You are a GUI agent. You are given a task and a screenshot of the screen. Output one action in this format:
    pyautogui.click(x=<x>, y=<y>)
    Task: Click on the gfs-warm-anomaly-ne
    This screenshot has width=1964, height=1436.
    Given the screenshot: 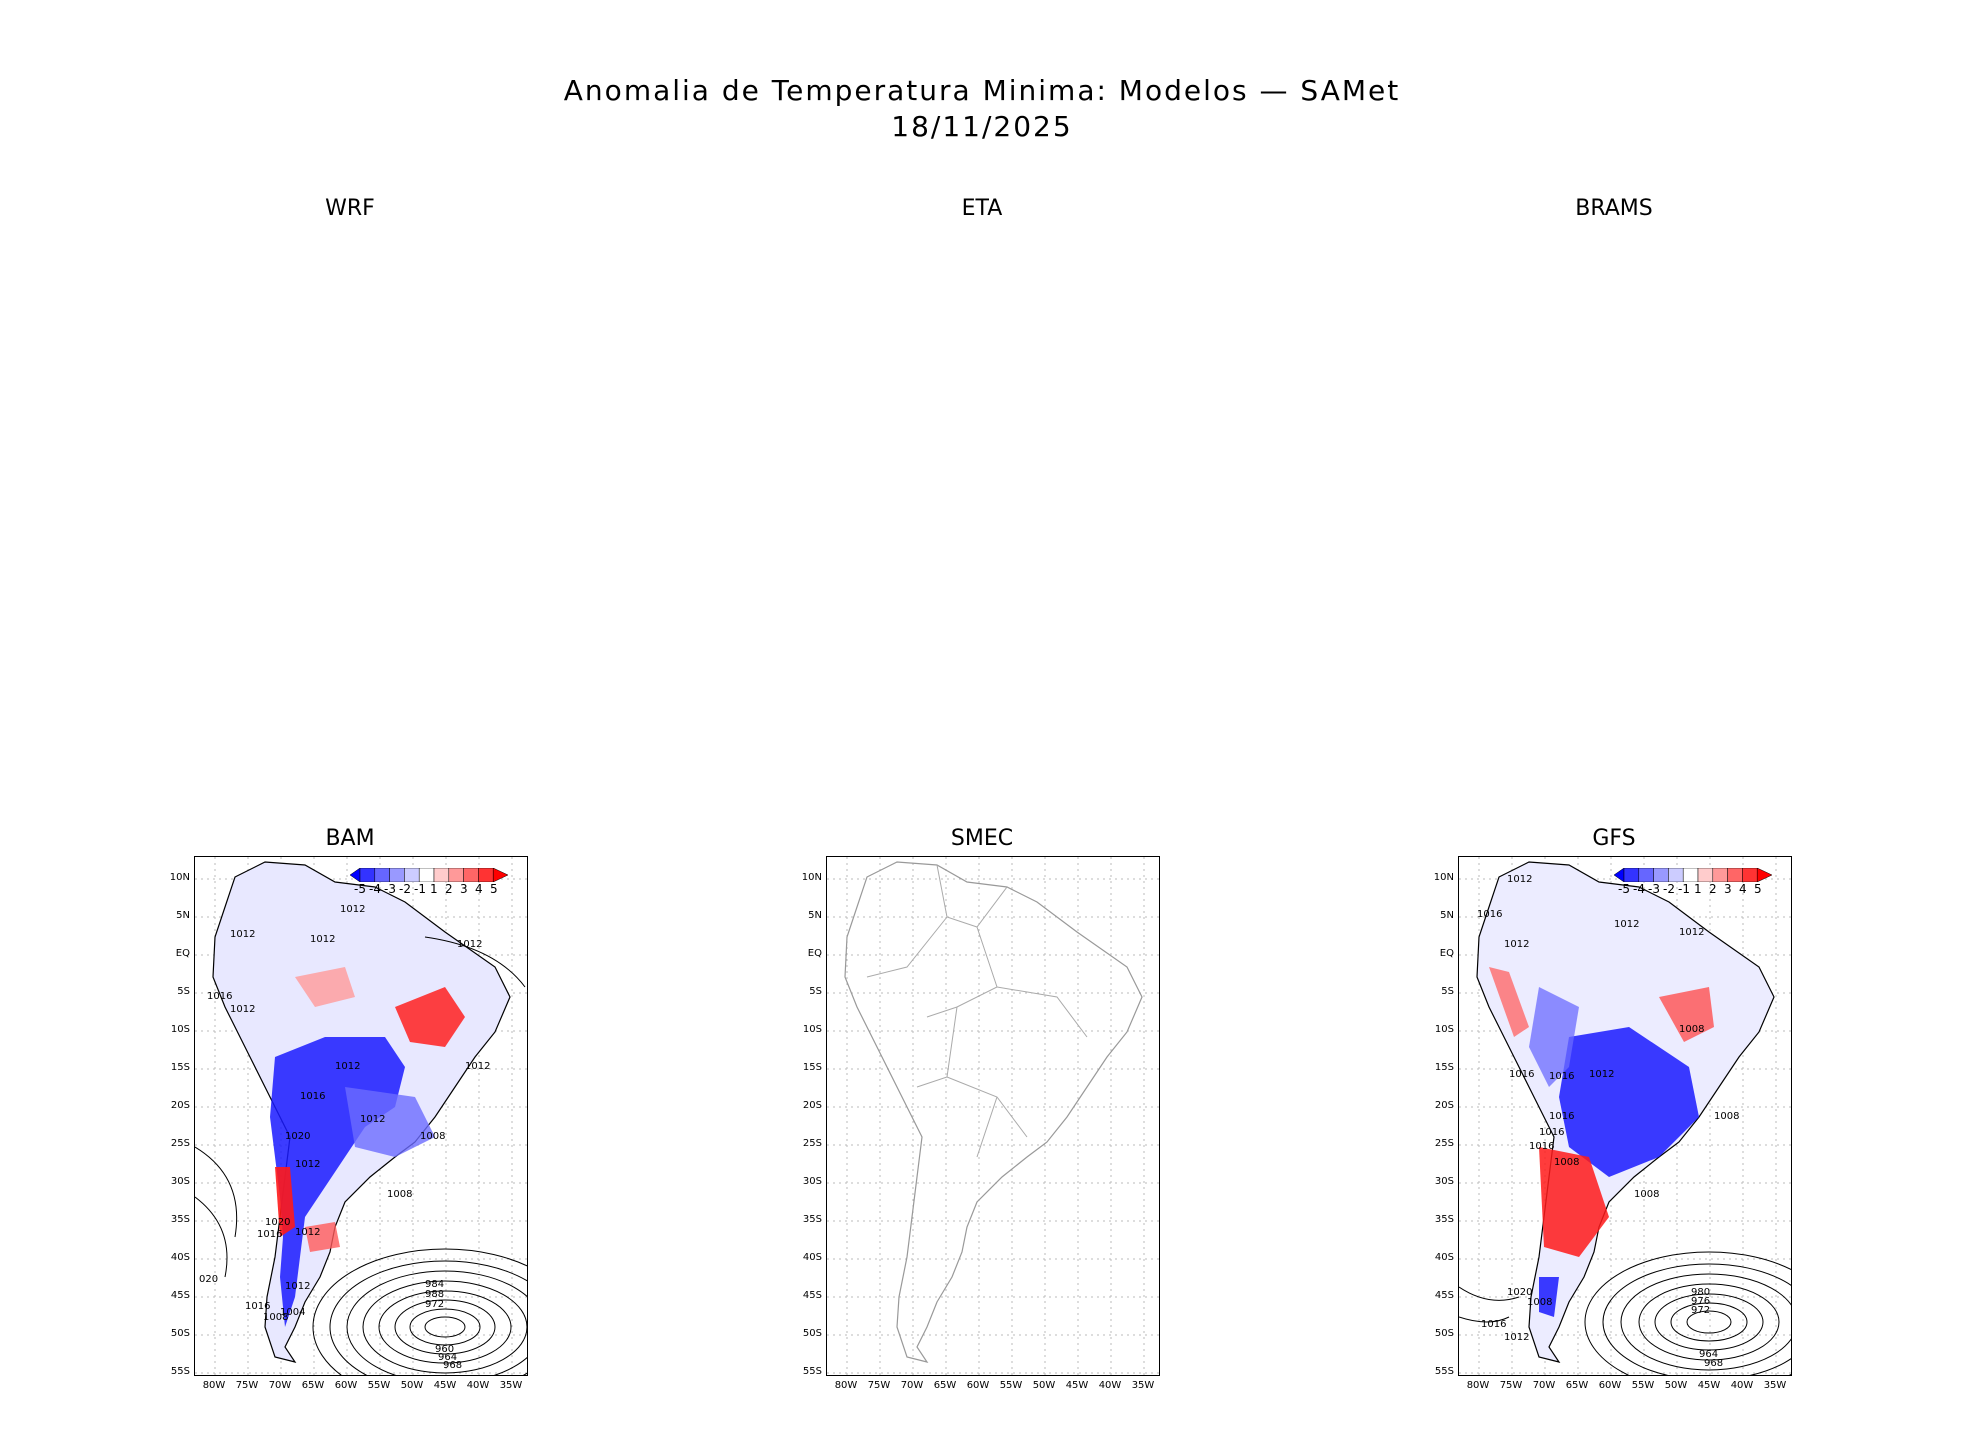 What is the action you would take?
    pyautogui.click(x=1686, y=1014)
    